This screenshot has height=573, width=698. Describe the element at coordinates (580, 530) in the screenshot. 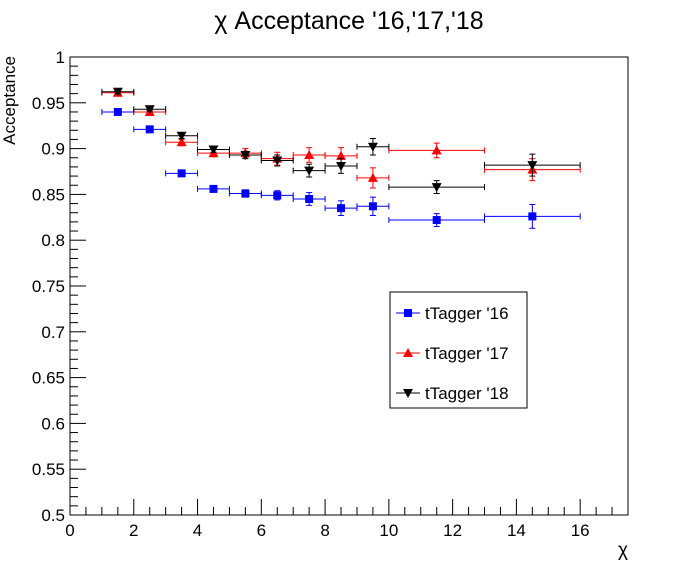

I see `x-tick-label: 16` at that location.